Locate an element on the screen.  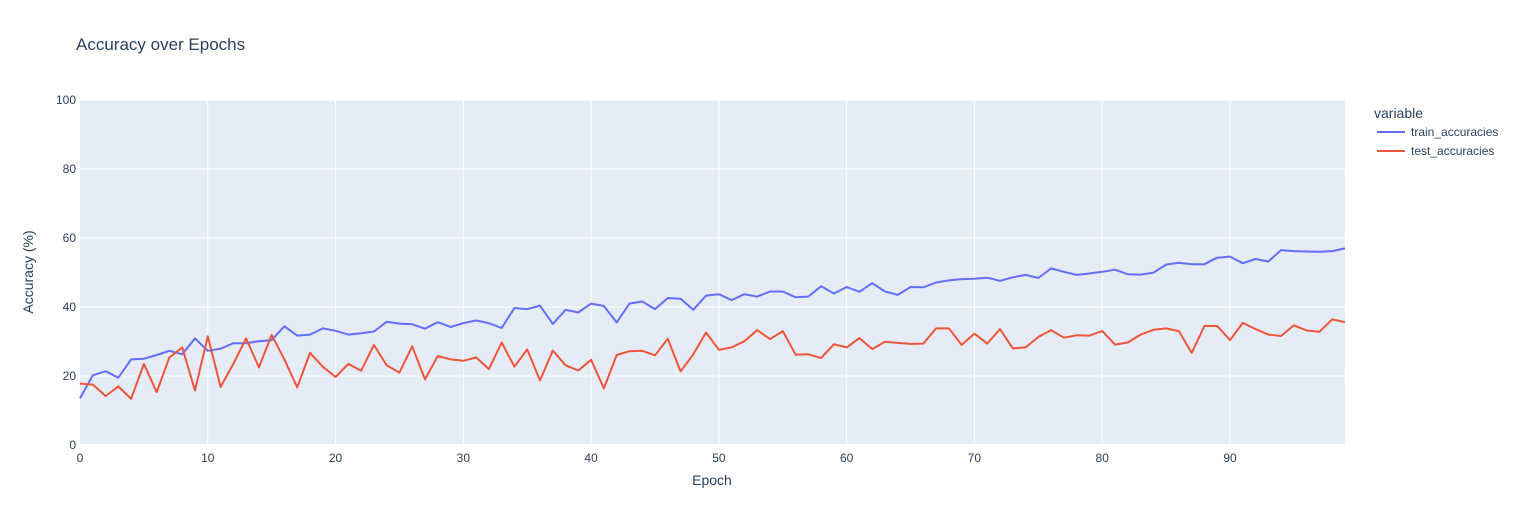
x-tick-label: 50 is located at coordinates (719, 458).